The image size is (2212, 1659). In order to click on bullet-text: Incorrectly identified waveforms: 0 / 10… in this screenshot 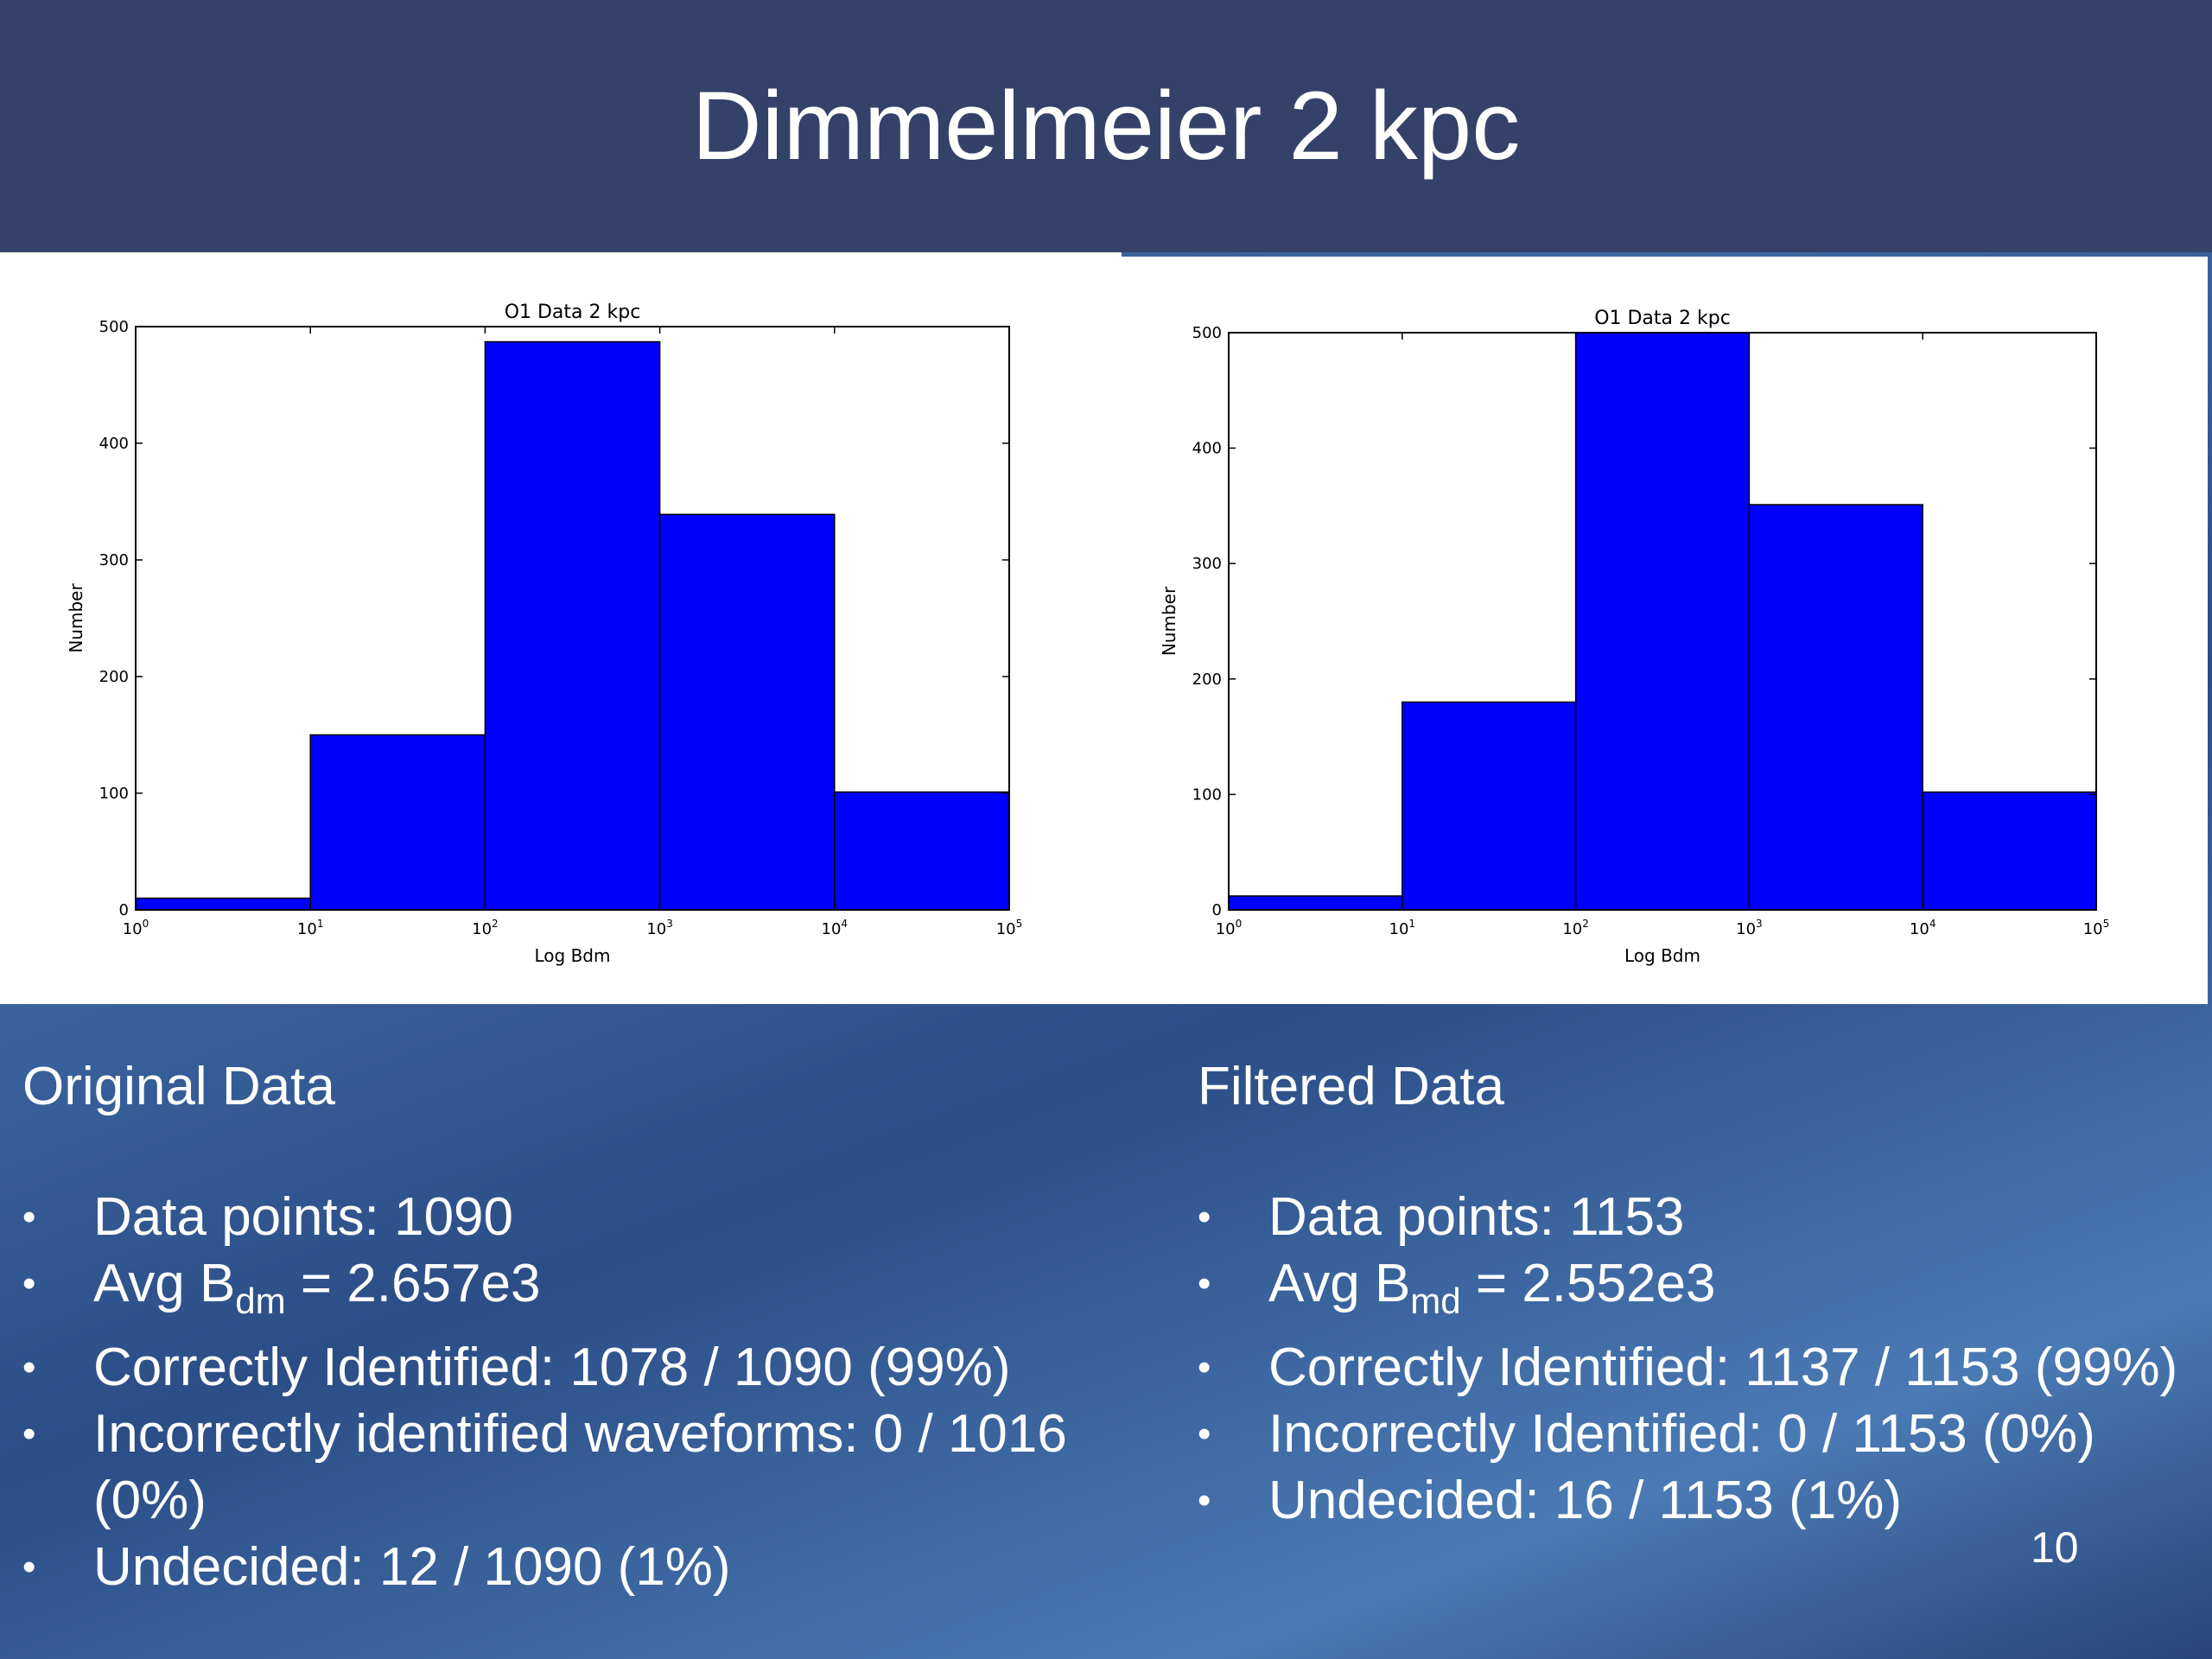, I will do `click(580, 1467)`.